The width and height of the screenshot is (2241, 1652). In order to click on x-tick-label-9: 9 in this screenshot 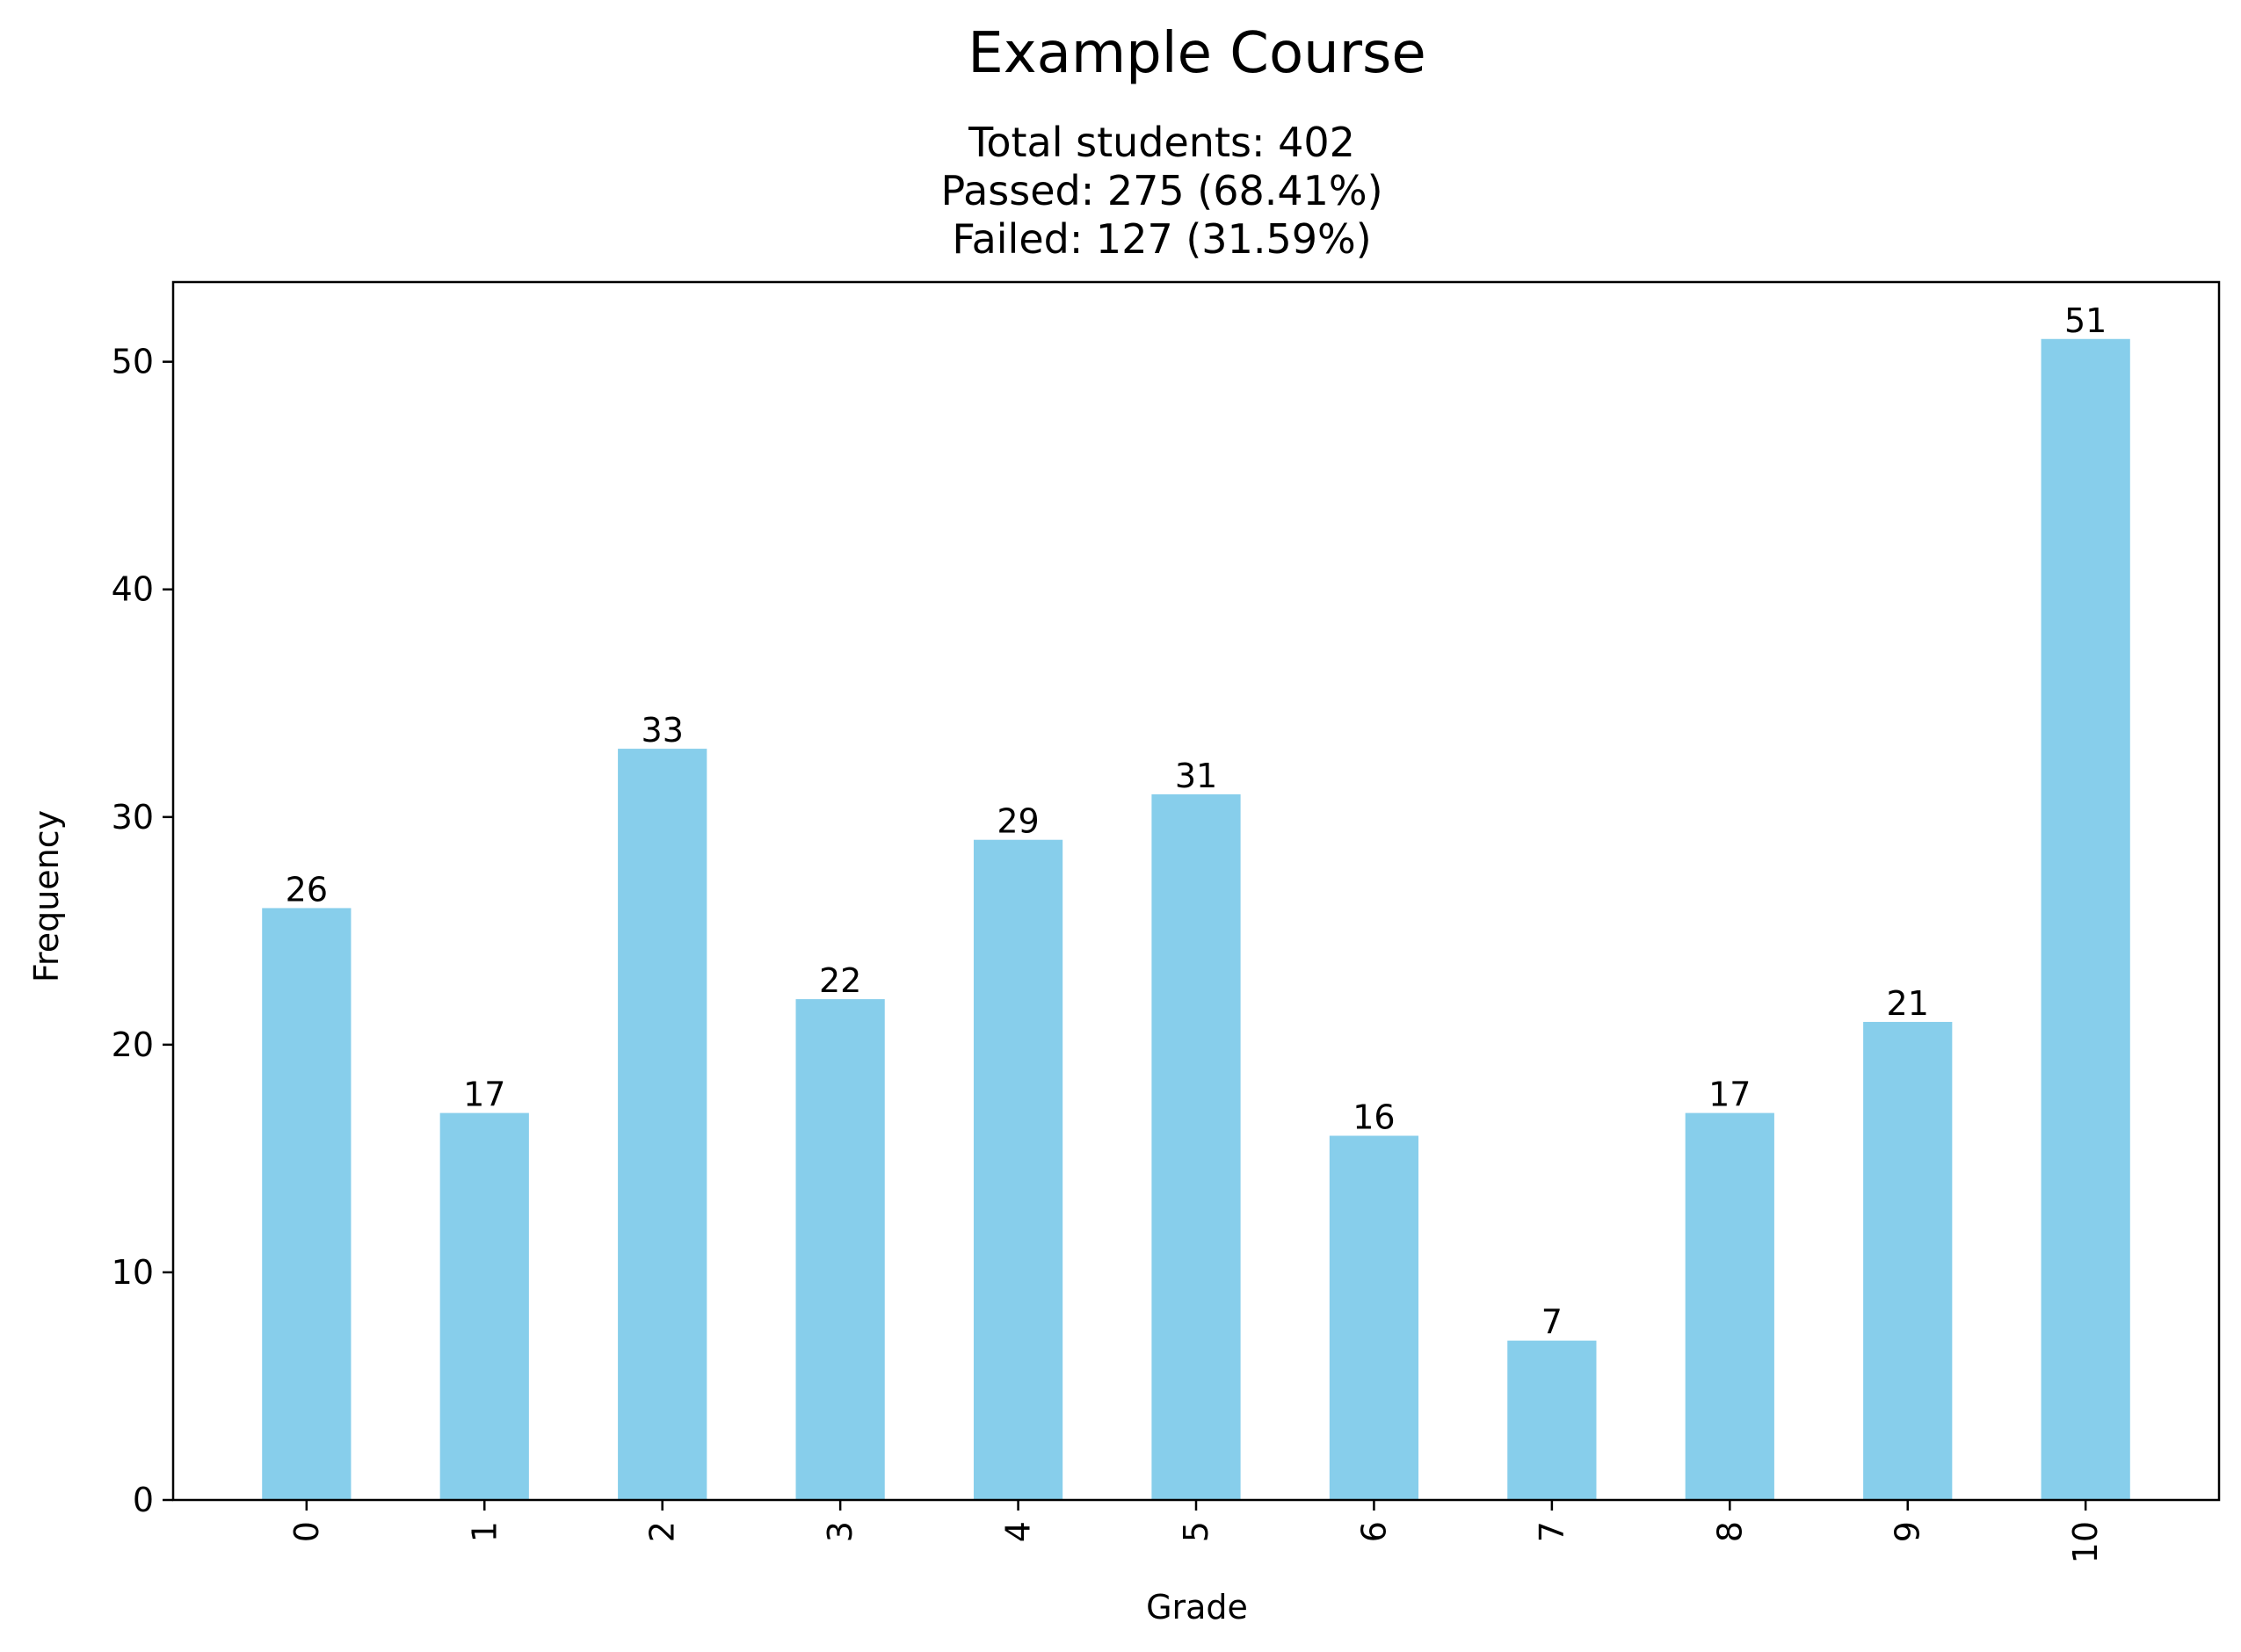, I will do `click(1908, 1531)`.